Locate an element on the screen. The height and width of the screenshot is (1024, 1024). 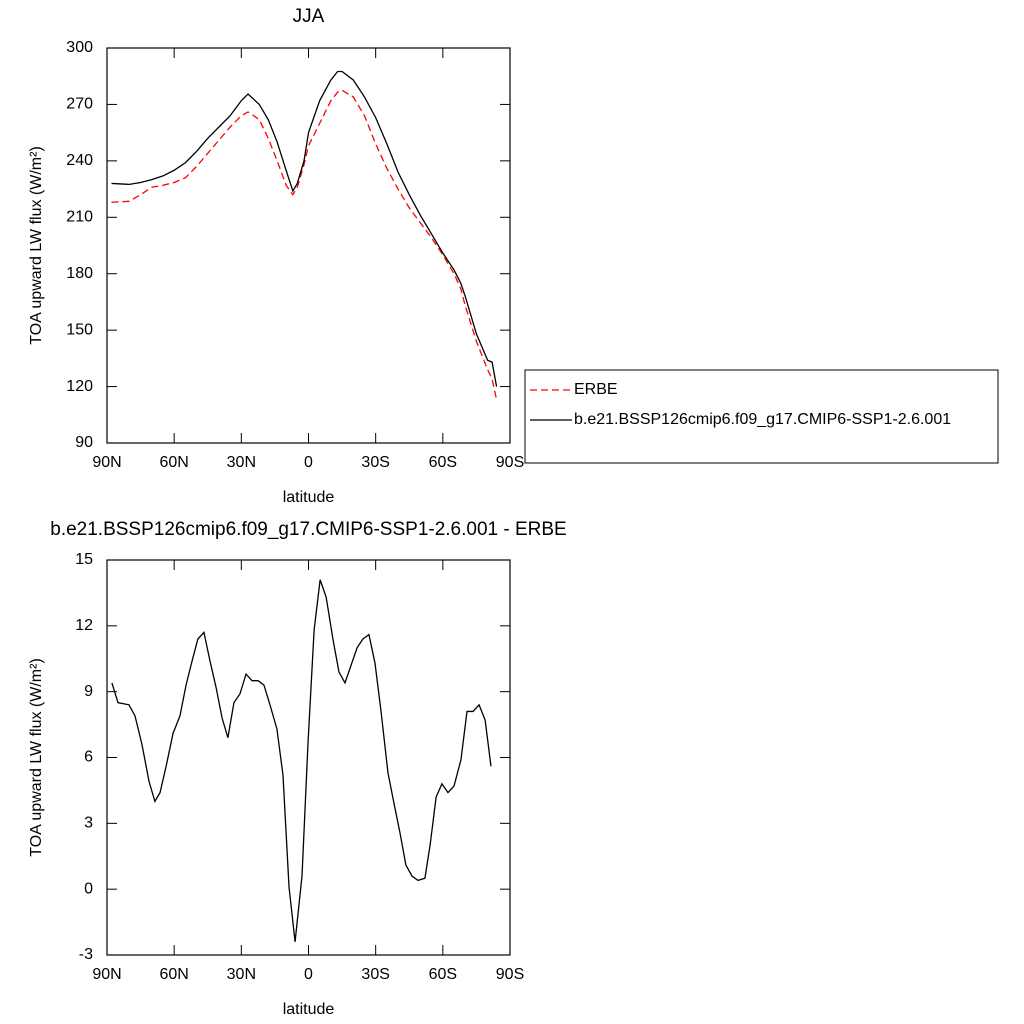
y-tick-label: 270 is located at coordinates (79, 104).